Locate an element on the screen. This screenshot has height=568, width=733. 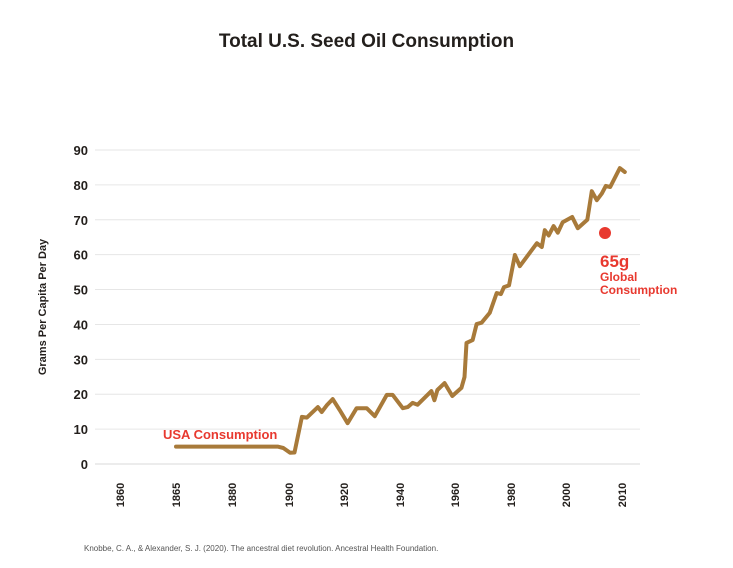
y-tick-label: 80 is located at coordinates (81, 185).